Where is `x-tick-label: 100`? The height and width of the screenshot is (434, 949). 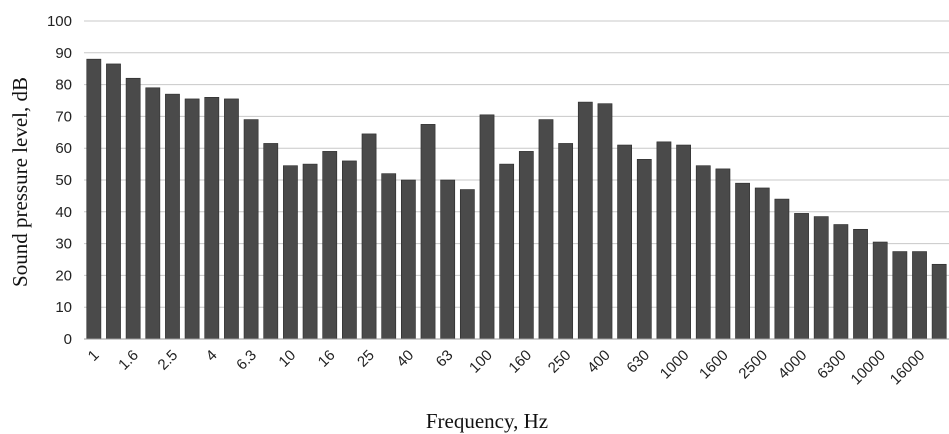
x-tick-label: 100 is located at coordinates (481, 362).